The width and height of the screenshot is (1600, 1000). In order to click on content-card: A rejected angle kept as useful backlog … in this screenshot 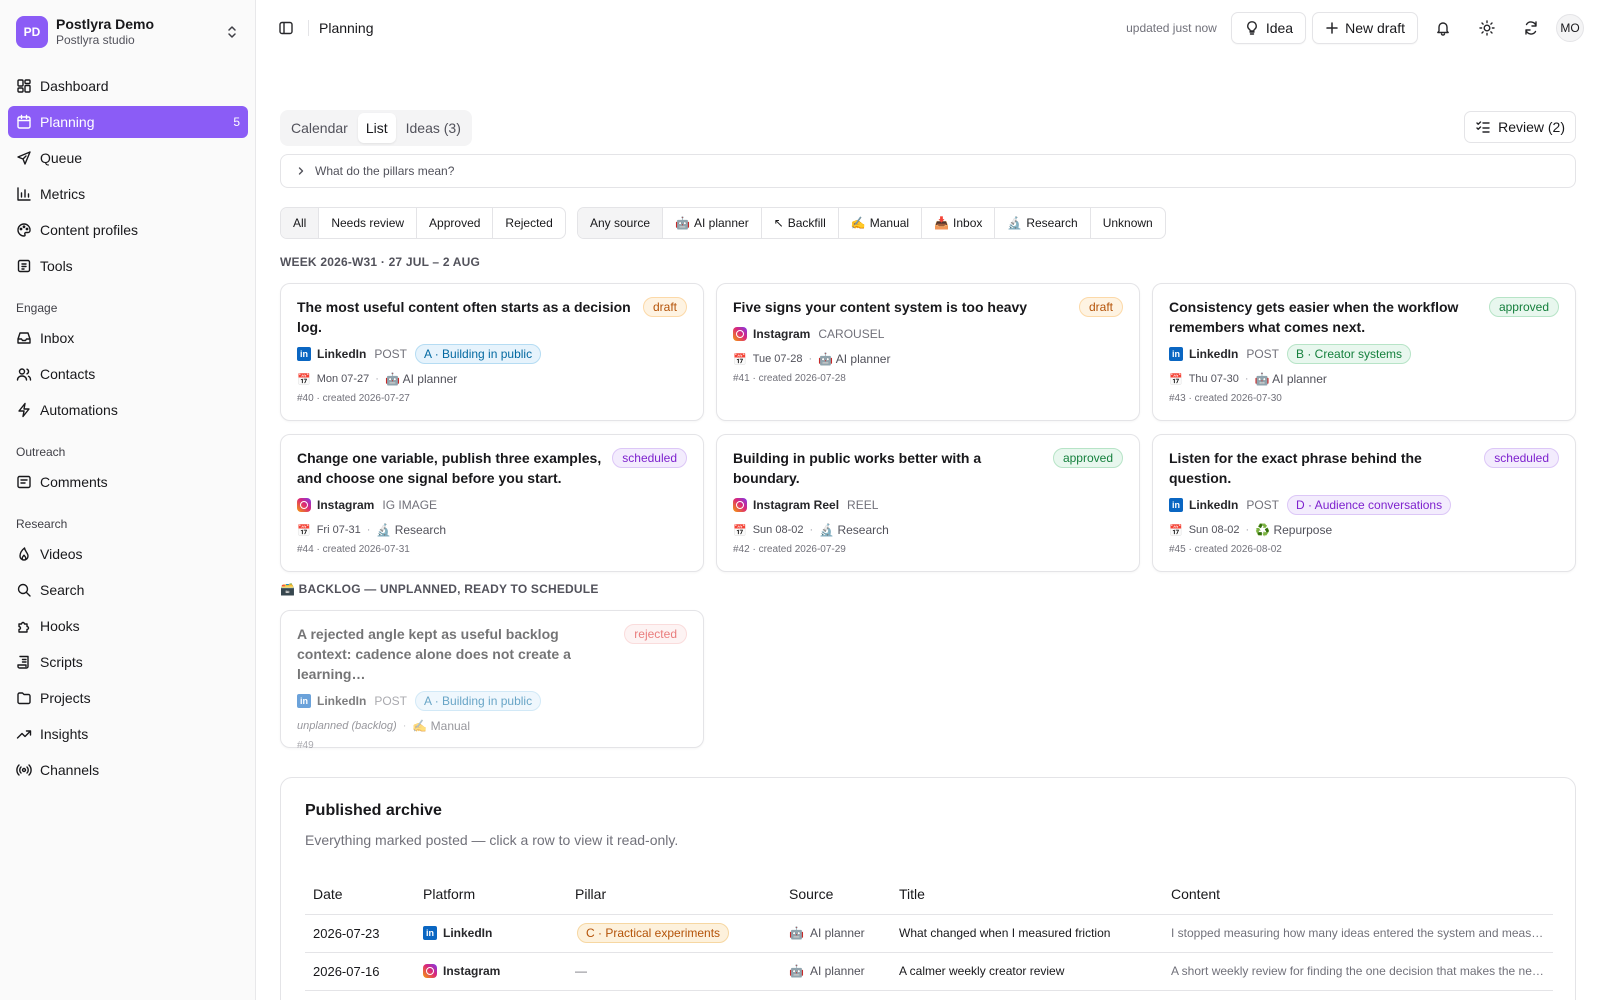, I will do `click(492, 680)`.